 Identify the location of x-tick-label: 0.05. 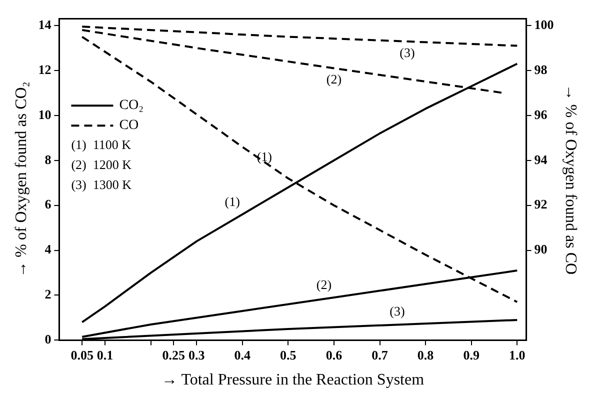
(82, 354).